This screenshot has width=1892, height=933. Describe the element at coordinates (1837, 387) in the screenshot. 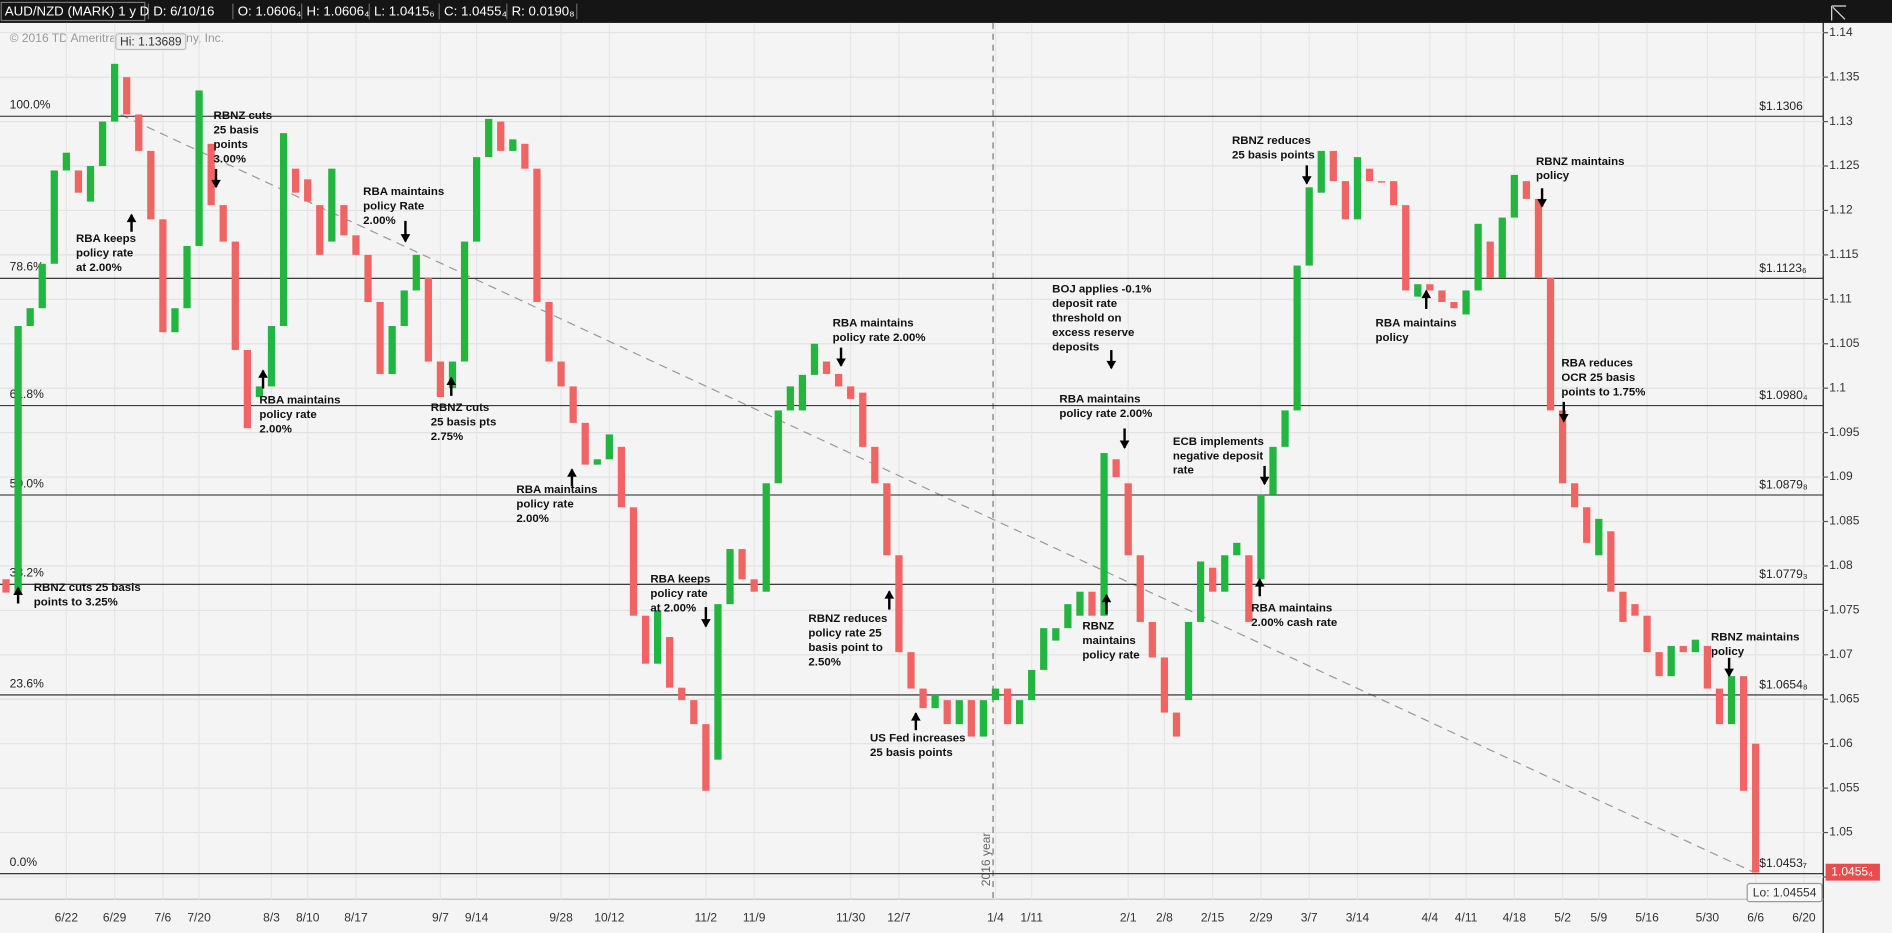

I see `y-tick-label: 1.1` at that location.